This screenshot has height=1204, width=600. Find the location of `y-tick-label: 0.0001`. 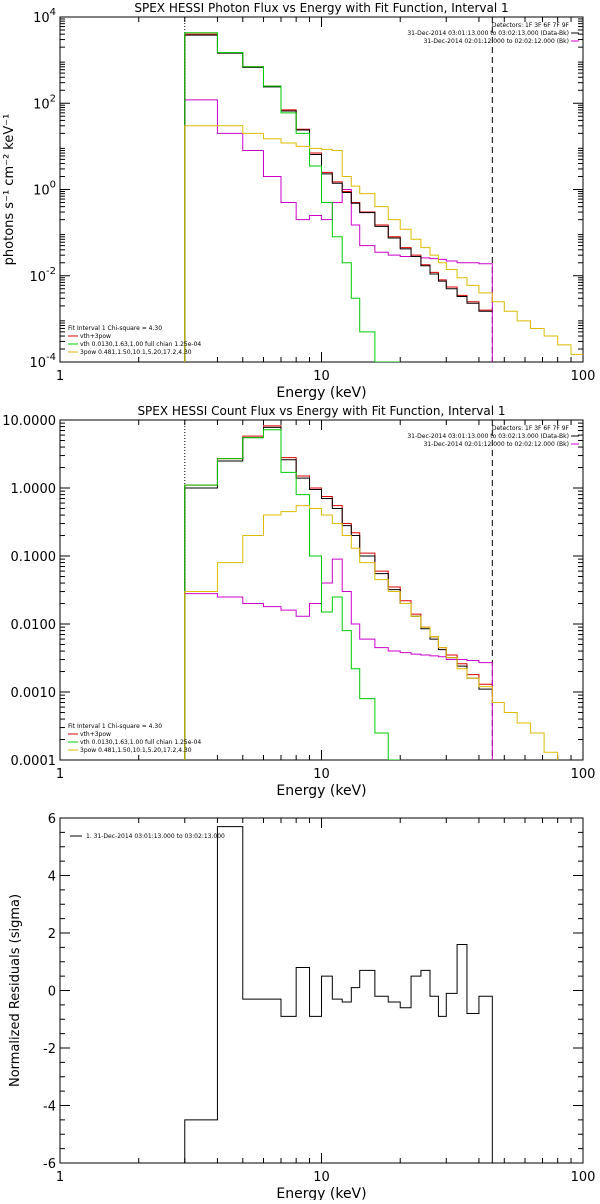

y-tick-label: 0.0001 is located at coordinates (34, 761).